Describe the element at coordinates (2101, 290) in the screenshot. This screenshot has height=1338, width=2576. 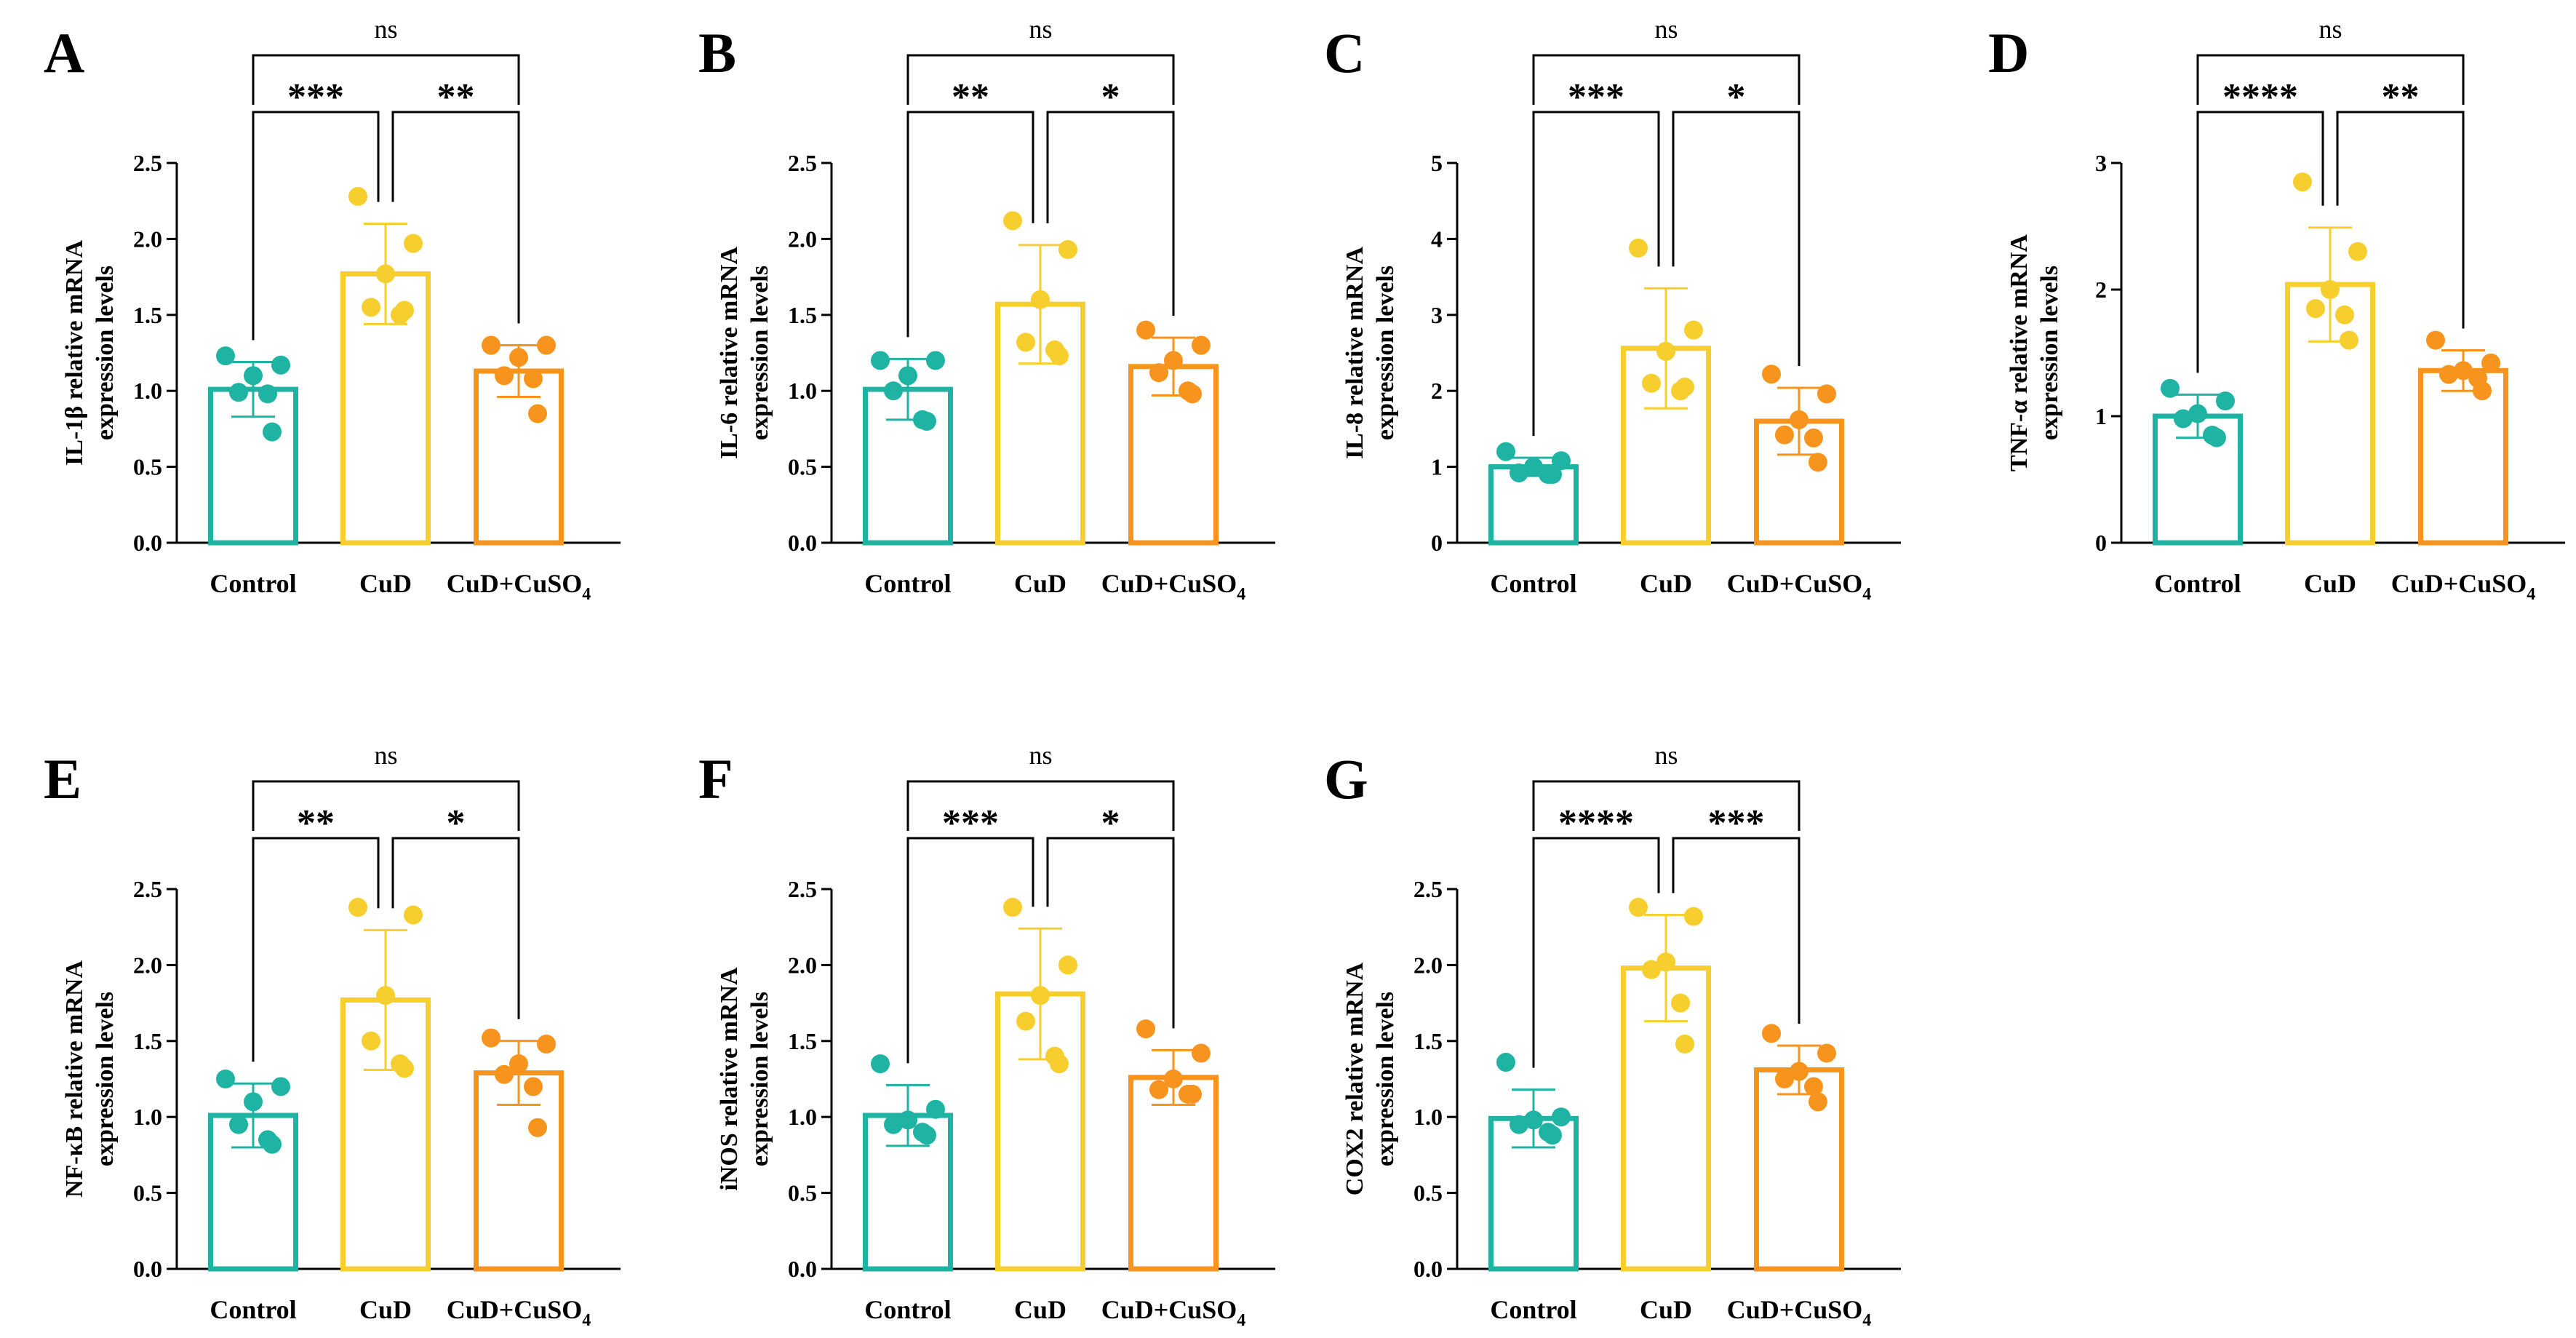
I see `panel-d-y-tick-label: 2` at that location.